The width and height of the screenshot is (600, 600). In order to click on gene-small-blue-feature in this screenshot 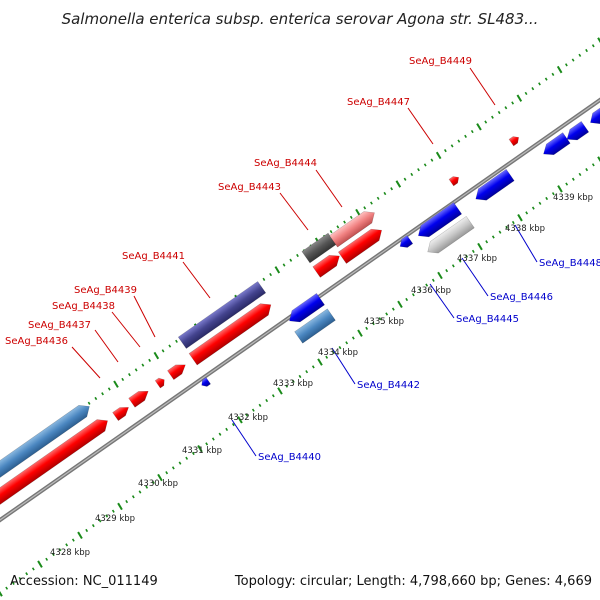, I will do `click(205, 382)`.